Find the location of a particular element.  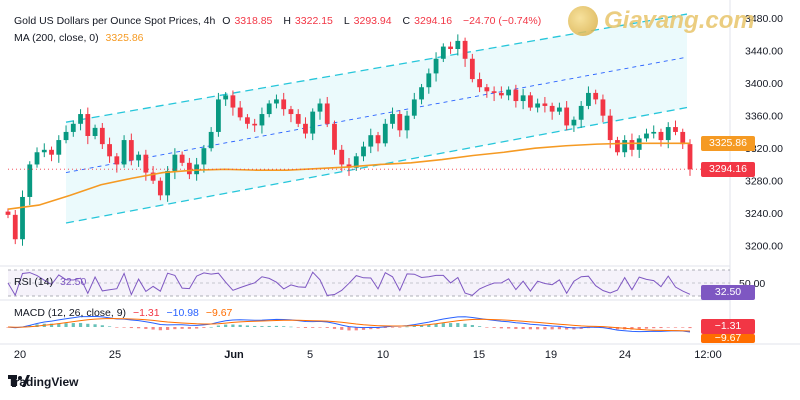

rsi-legend: RSI (14) 32.50 is located at coordinates (52, 282).